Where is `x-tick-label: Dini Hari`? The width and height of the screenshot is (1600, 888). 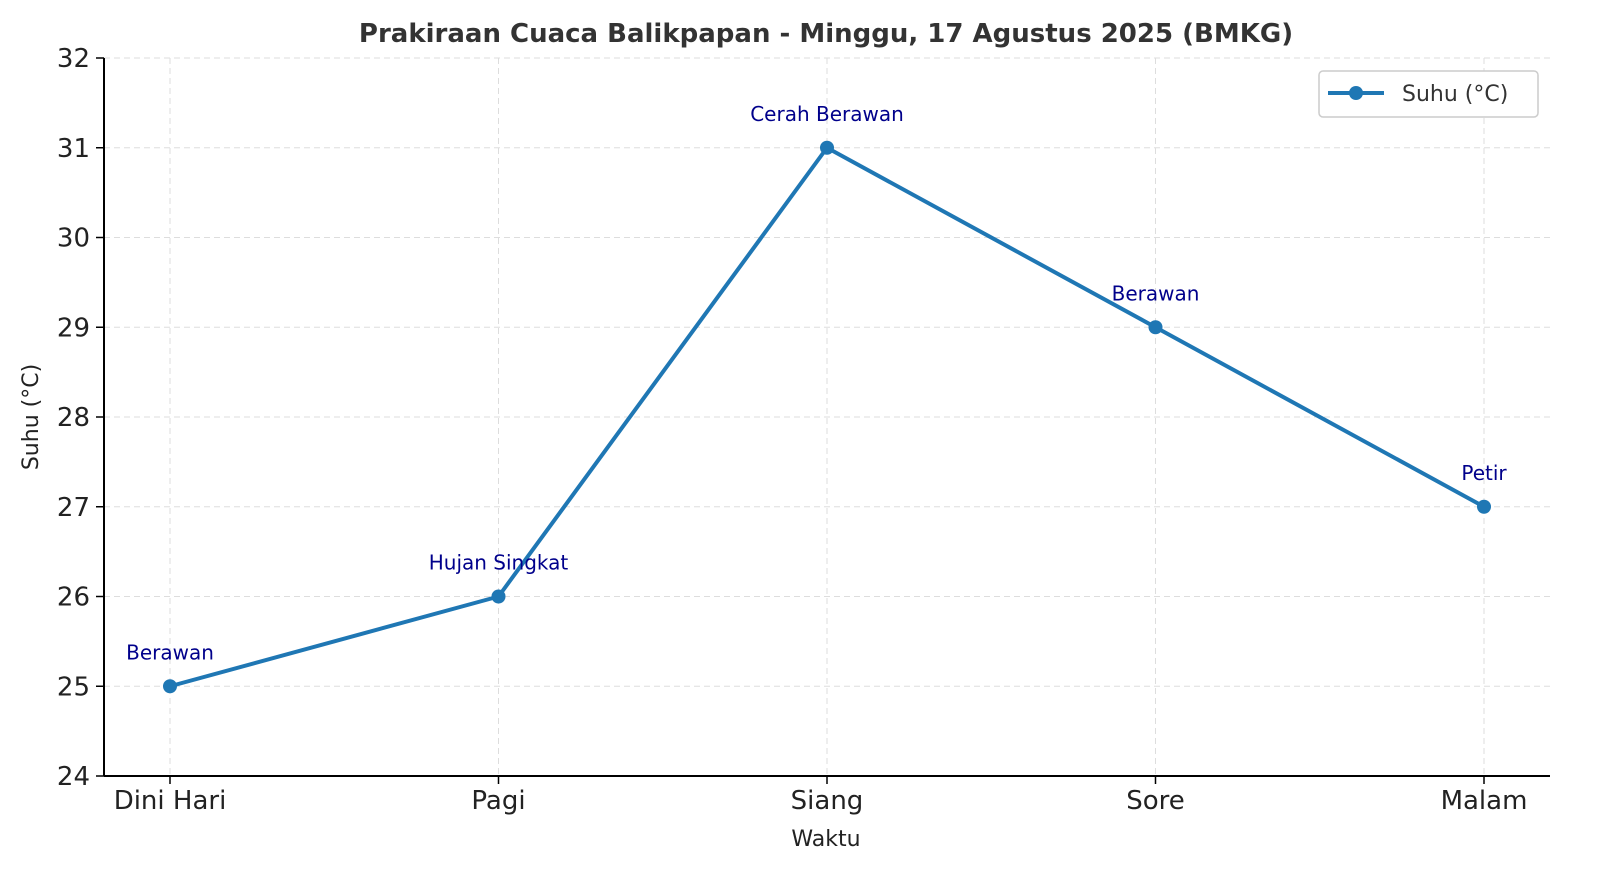 x-tick-label: Dini Hari is located at coordinates (170, 801).